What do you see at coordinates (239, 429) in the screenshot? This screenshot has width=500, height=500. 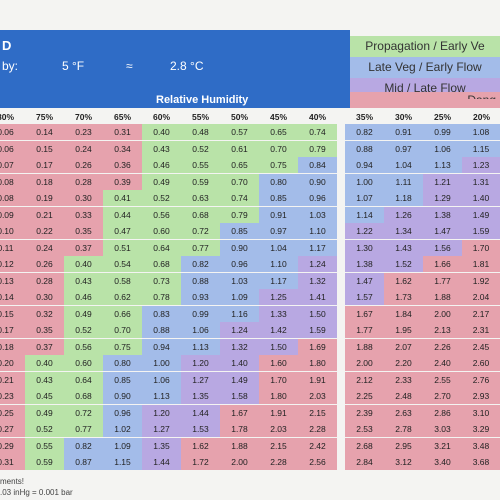 I see `vpd-cell: 1.78` at bounding box center [239, 429].